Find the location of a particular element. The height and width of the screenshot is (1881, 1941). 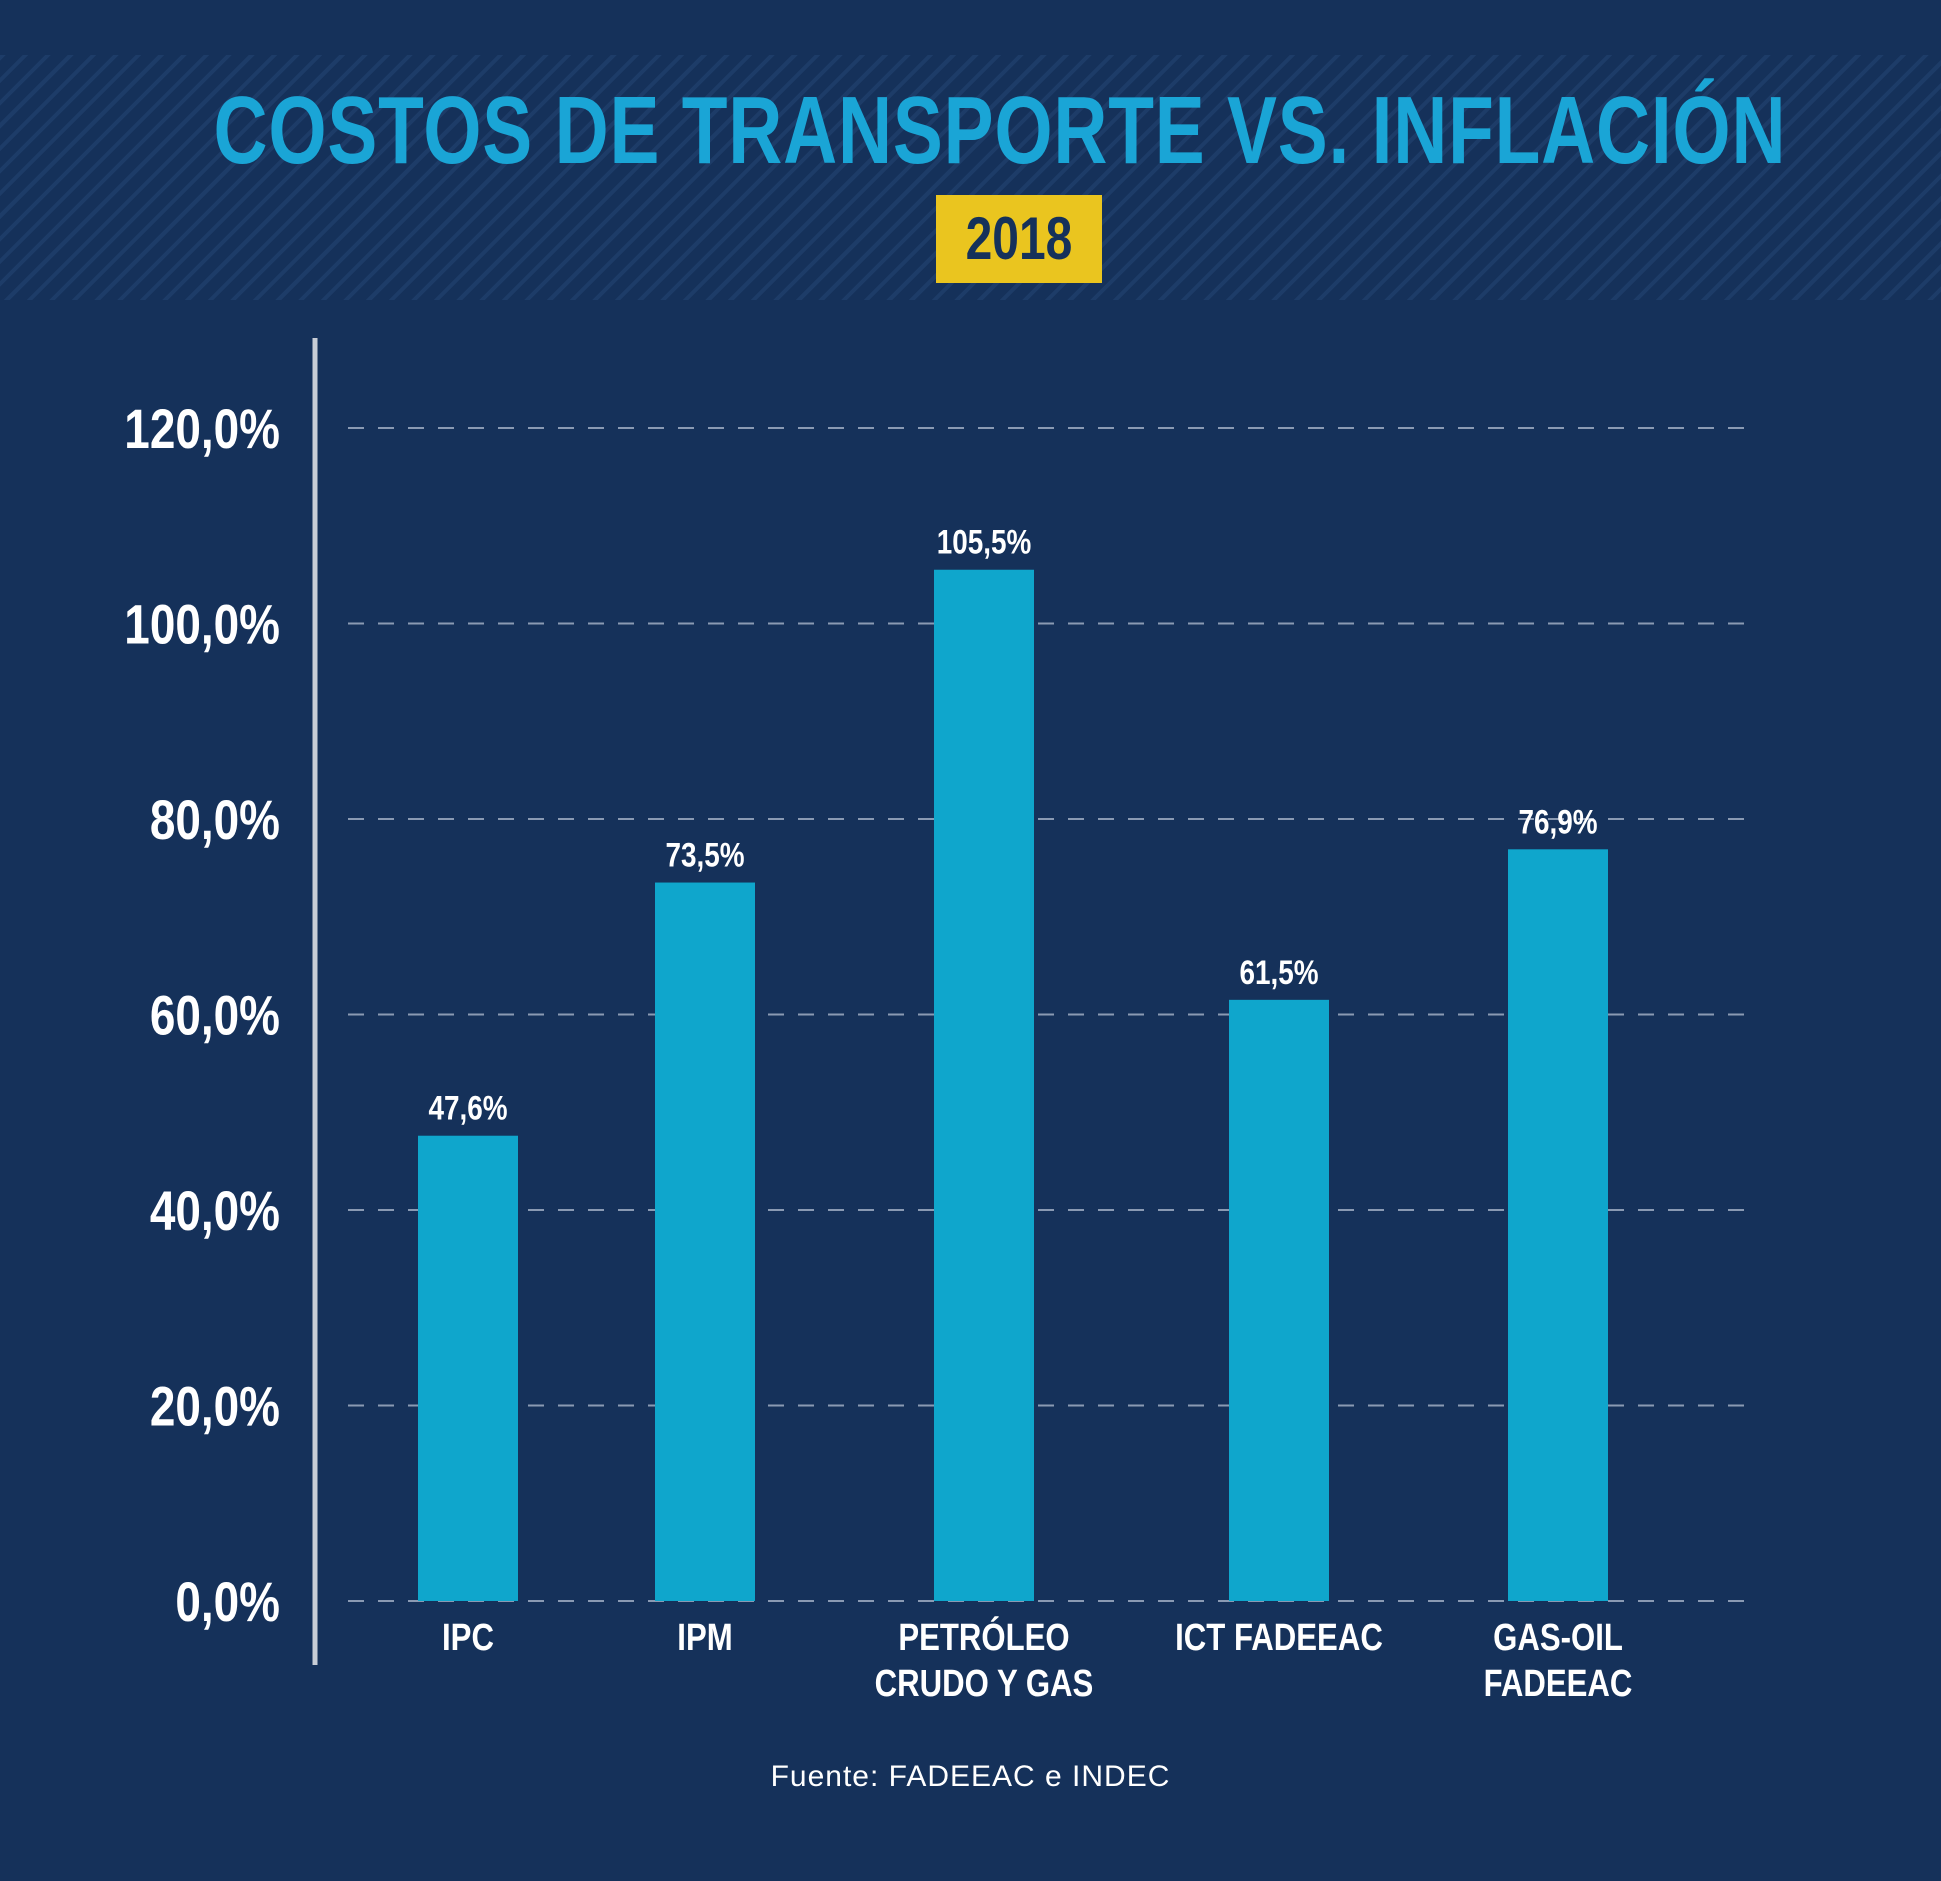

header-band is located at coordinates (970, 177).